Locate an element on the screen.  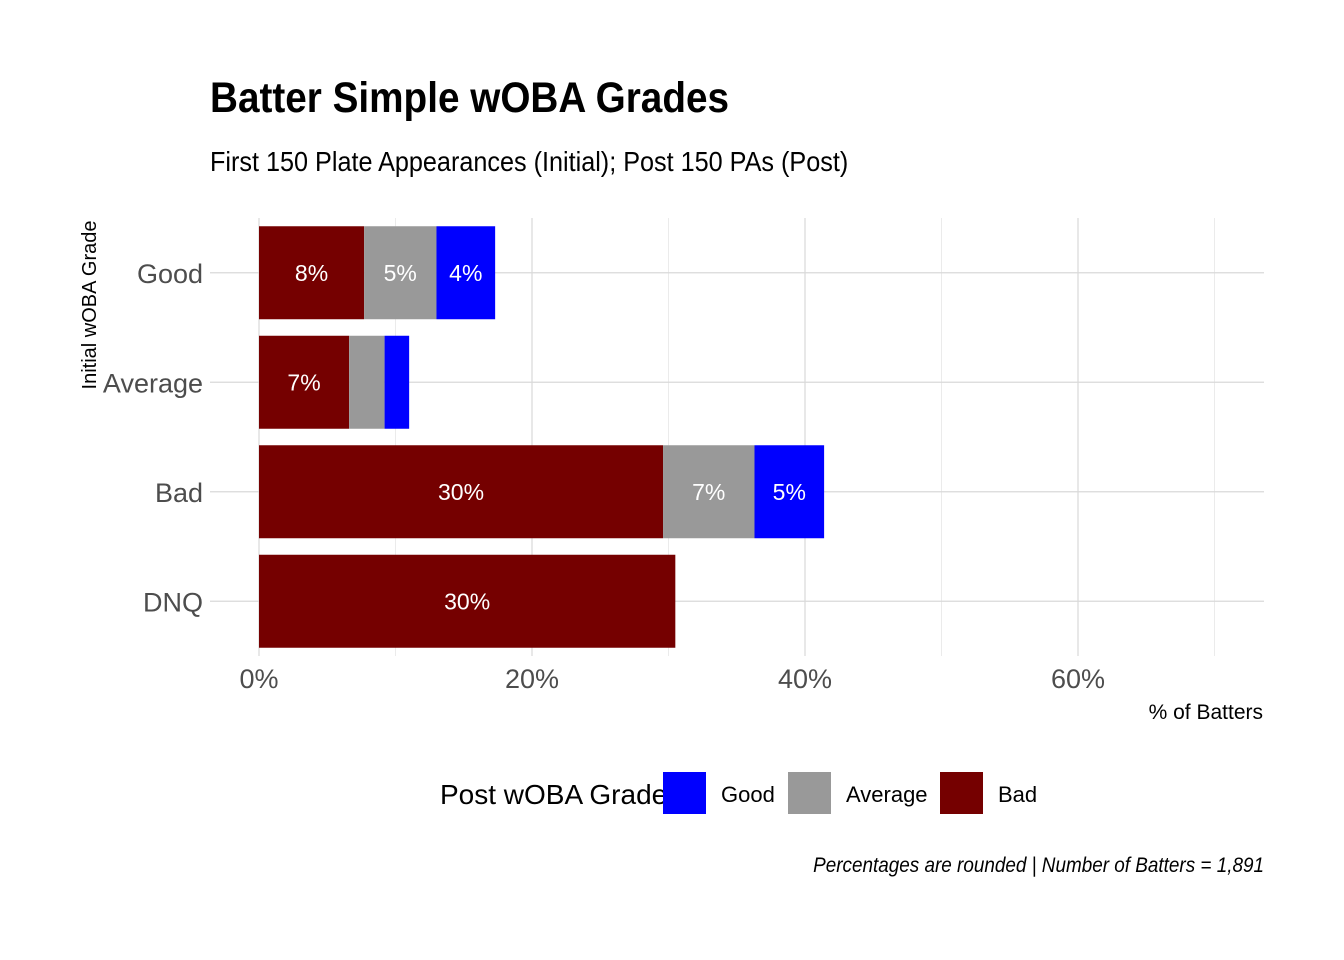
legend-title: Post wOBA Grade is located at coordinates (553, 794).